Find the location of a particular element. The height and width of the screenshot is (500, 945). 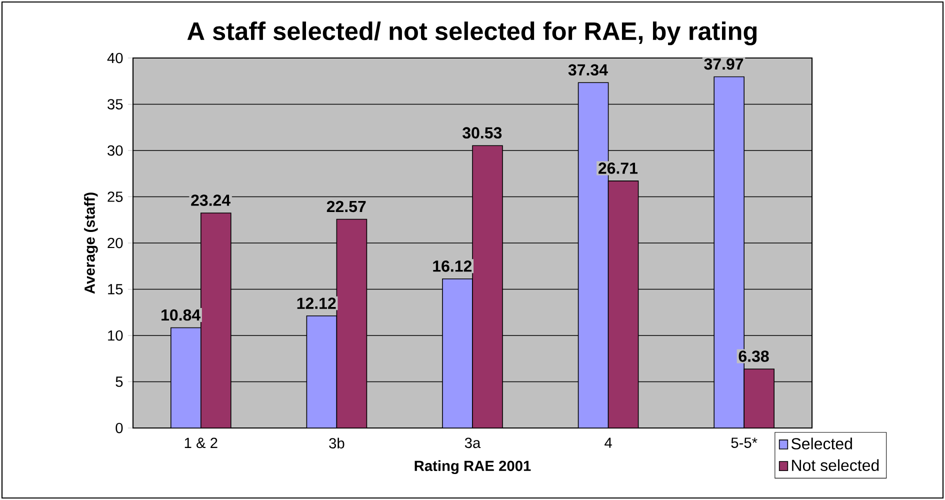

y-axis-title: Average (staff) is located at coordinates (91, 243).